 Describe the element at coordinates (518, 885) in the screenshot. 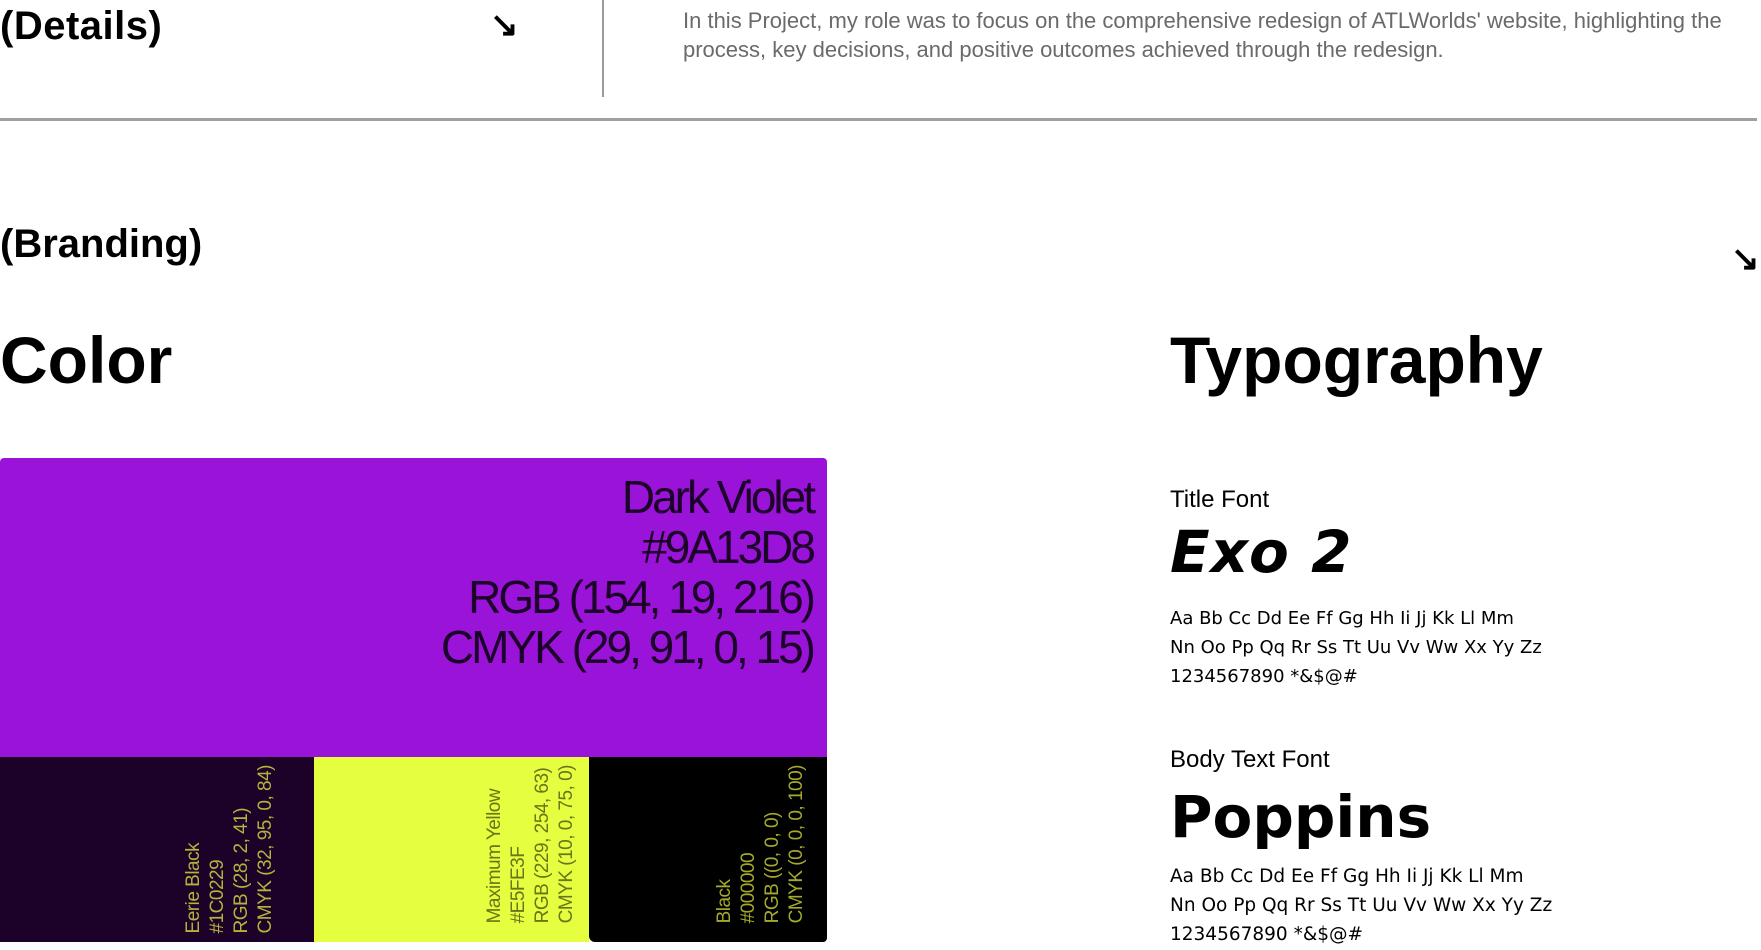

I see `color-hex: #E5FE3F` at that location.